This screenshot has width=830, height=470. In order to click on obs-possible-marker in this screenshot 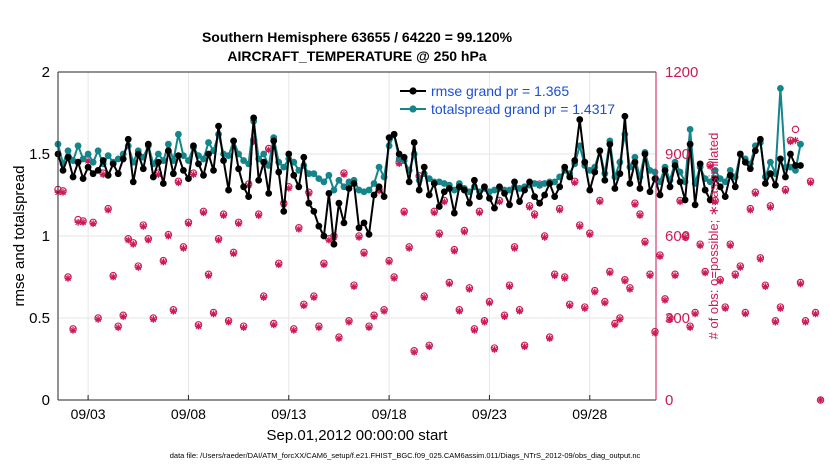, I will do `click(795, 129)`.